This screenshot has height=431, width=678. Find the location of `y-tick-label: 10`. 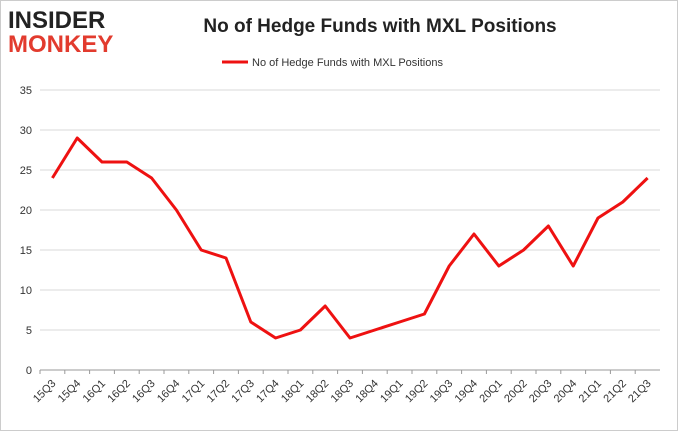

y-tick-label: 10 is located at coordinates (26, 291).